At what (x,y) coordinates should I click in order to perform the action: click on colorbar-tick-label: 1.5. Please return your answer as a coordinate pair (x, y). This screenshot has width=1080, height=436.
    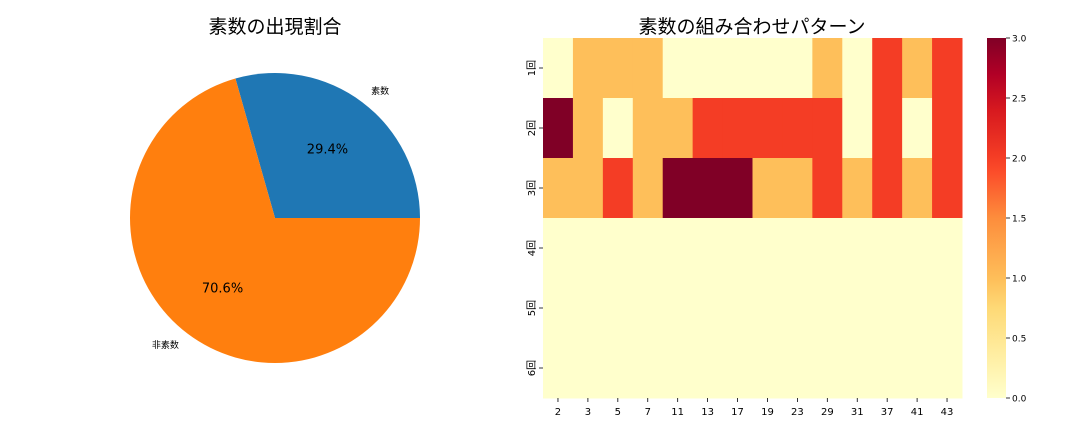
    Looking at the image, I should click on (1019, 220).